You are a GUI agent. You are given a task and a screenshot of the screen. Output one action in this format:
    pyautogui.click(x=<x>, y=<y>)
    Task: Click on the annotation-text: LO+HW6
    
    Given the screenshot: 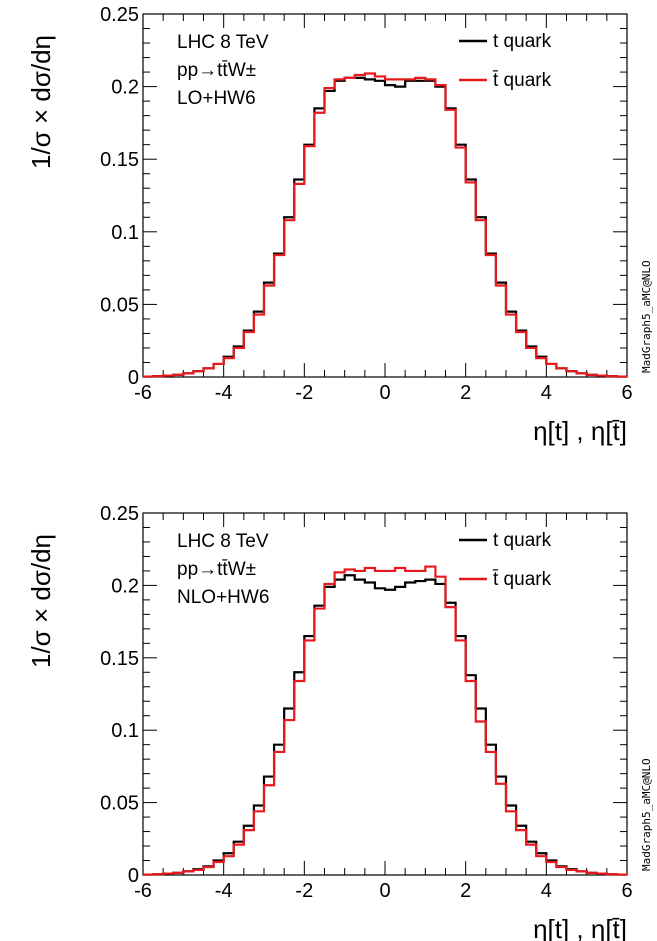 What is the action you would take?
    pyautogui.click(x=216, y=98)
    